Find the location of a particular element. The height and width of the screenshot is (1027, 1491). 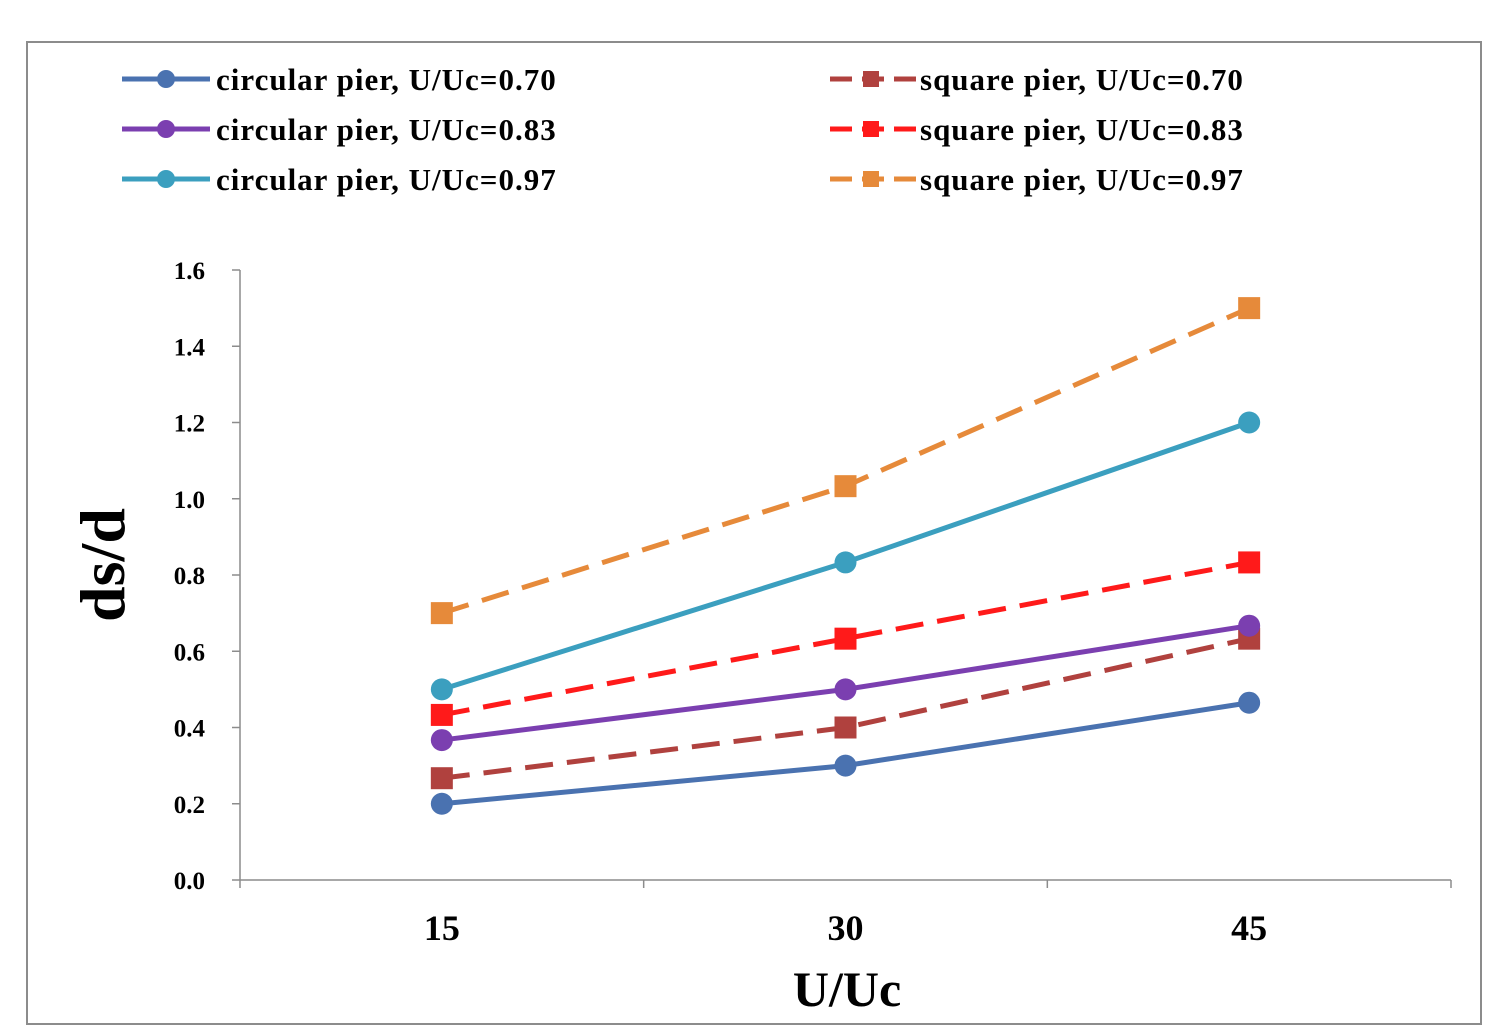

y-tick-label: 0.4 is located at coordinates (190, 729).